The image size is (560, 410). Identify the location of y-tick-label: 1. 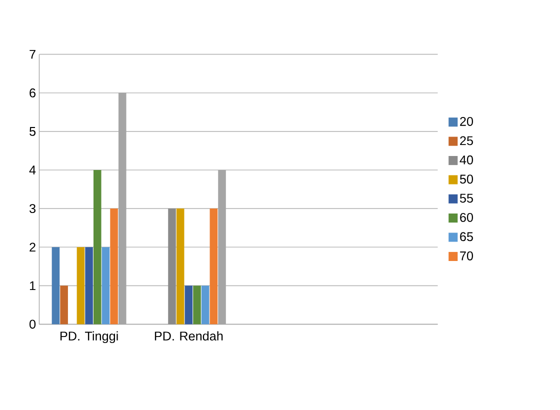
(33, 285).